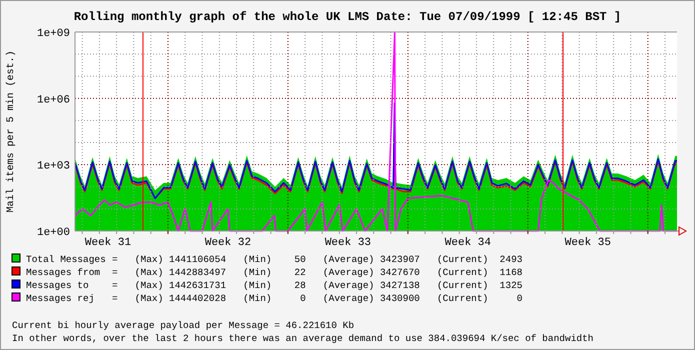  What do you see at coordinates (53, 34) in the screenshot?
I see `y-tick-label: 1e+09` at bounding box center [53, 34].